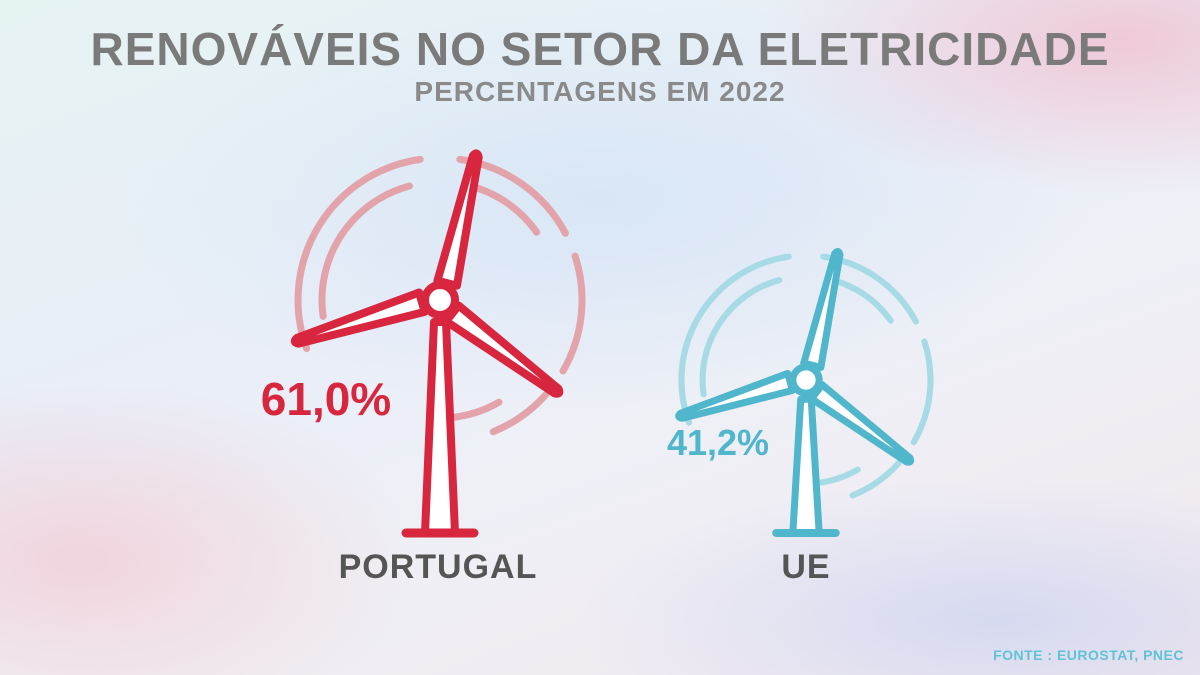 Image resolution: width=1200 pixels, height=675 pixels. What do you see at coordinates (600, 91) in the screenshot?
I see `chart-subtitle: PERCENTAGENS EM 2022` at bounding box center [600, 91].